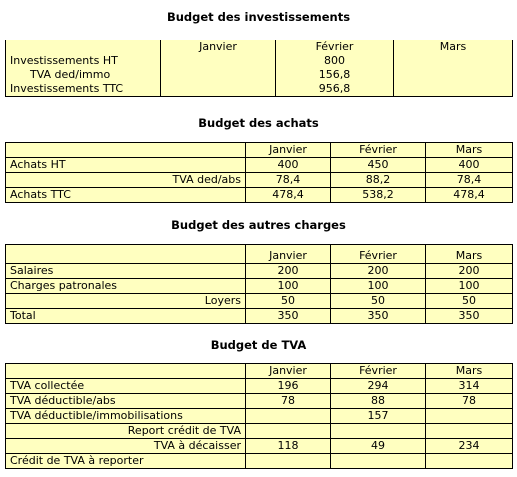  I want to click on data-row: TVA déductible/immobilisations 157, so click(259, 416).